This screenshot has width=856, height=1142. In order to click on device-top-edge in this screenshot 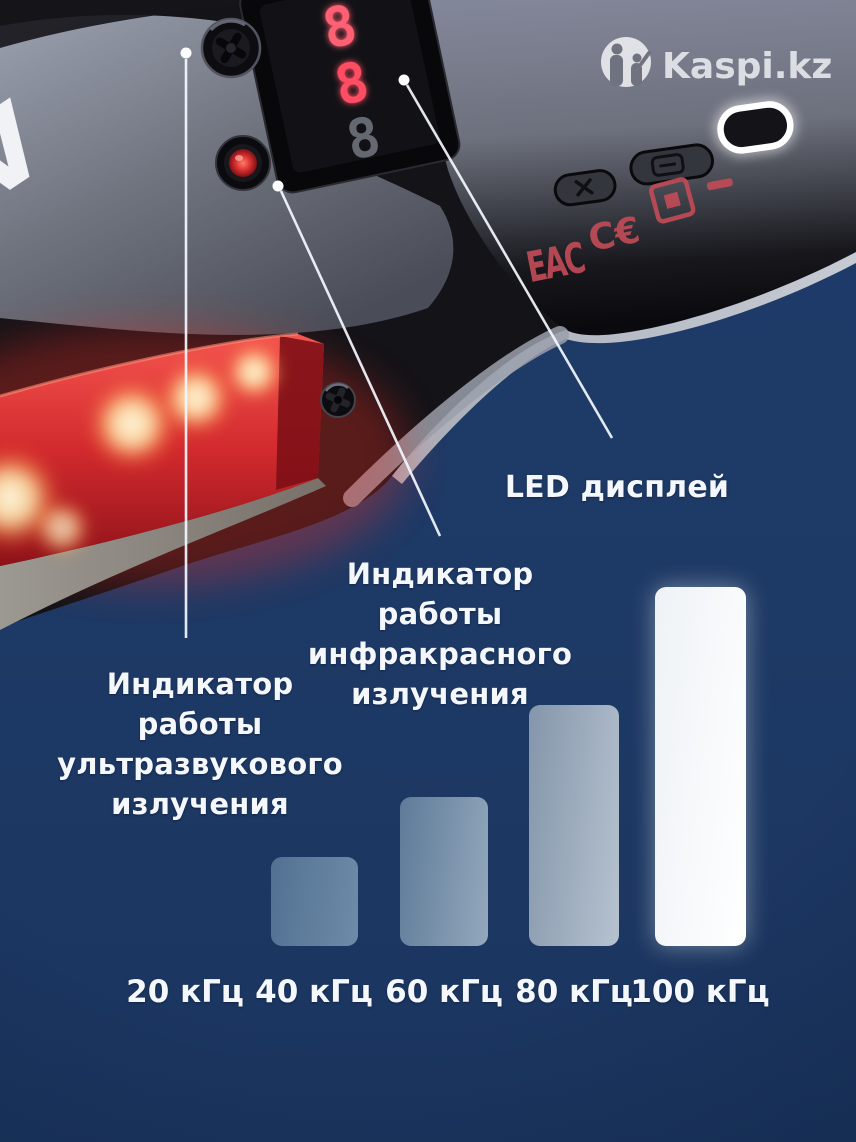, I will do `click(155, 24)`.